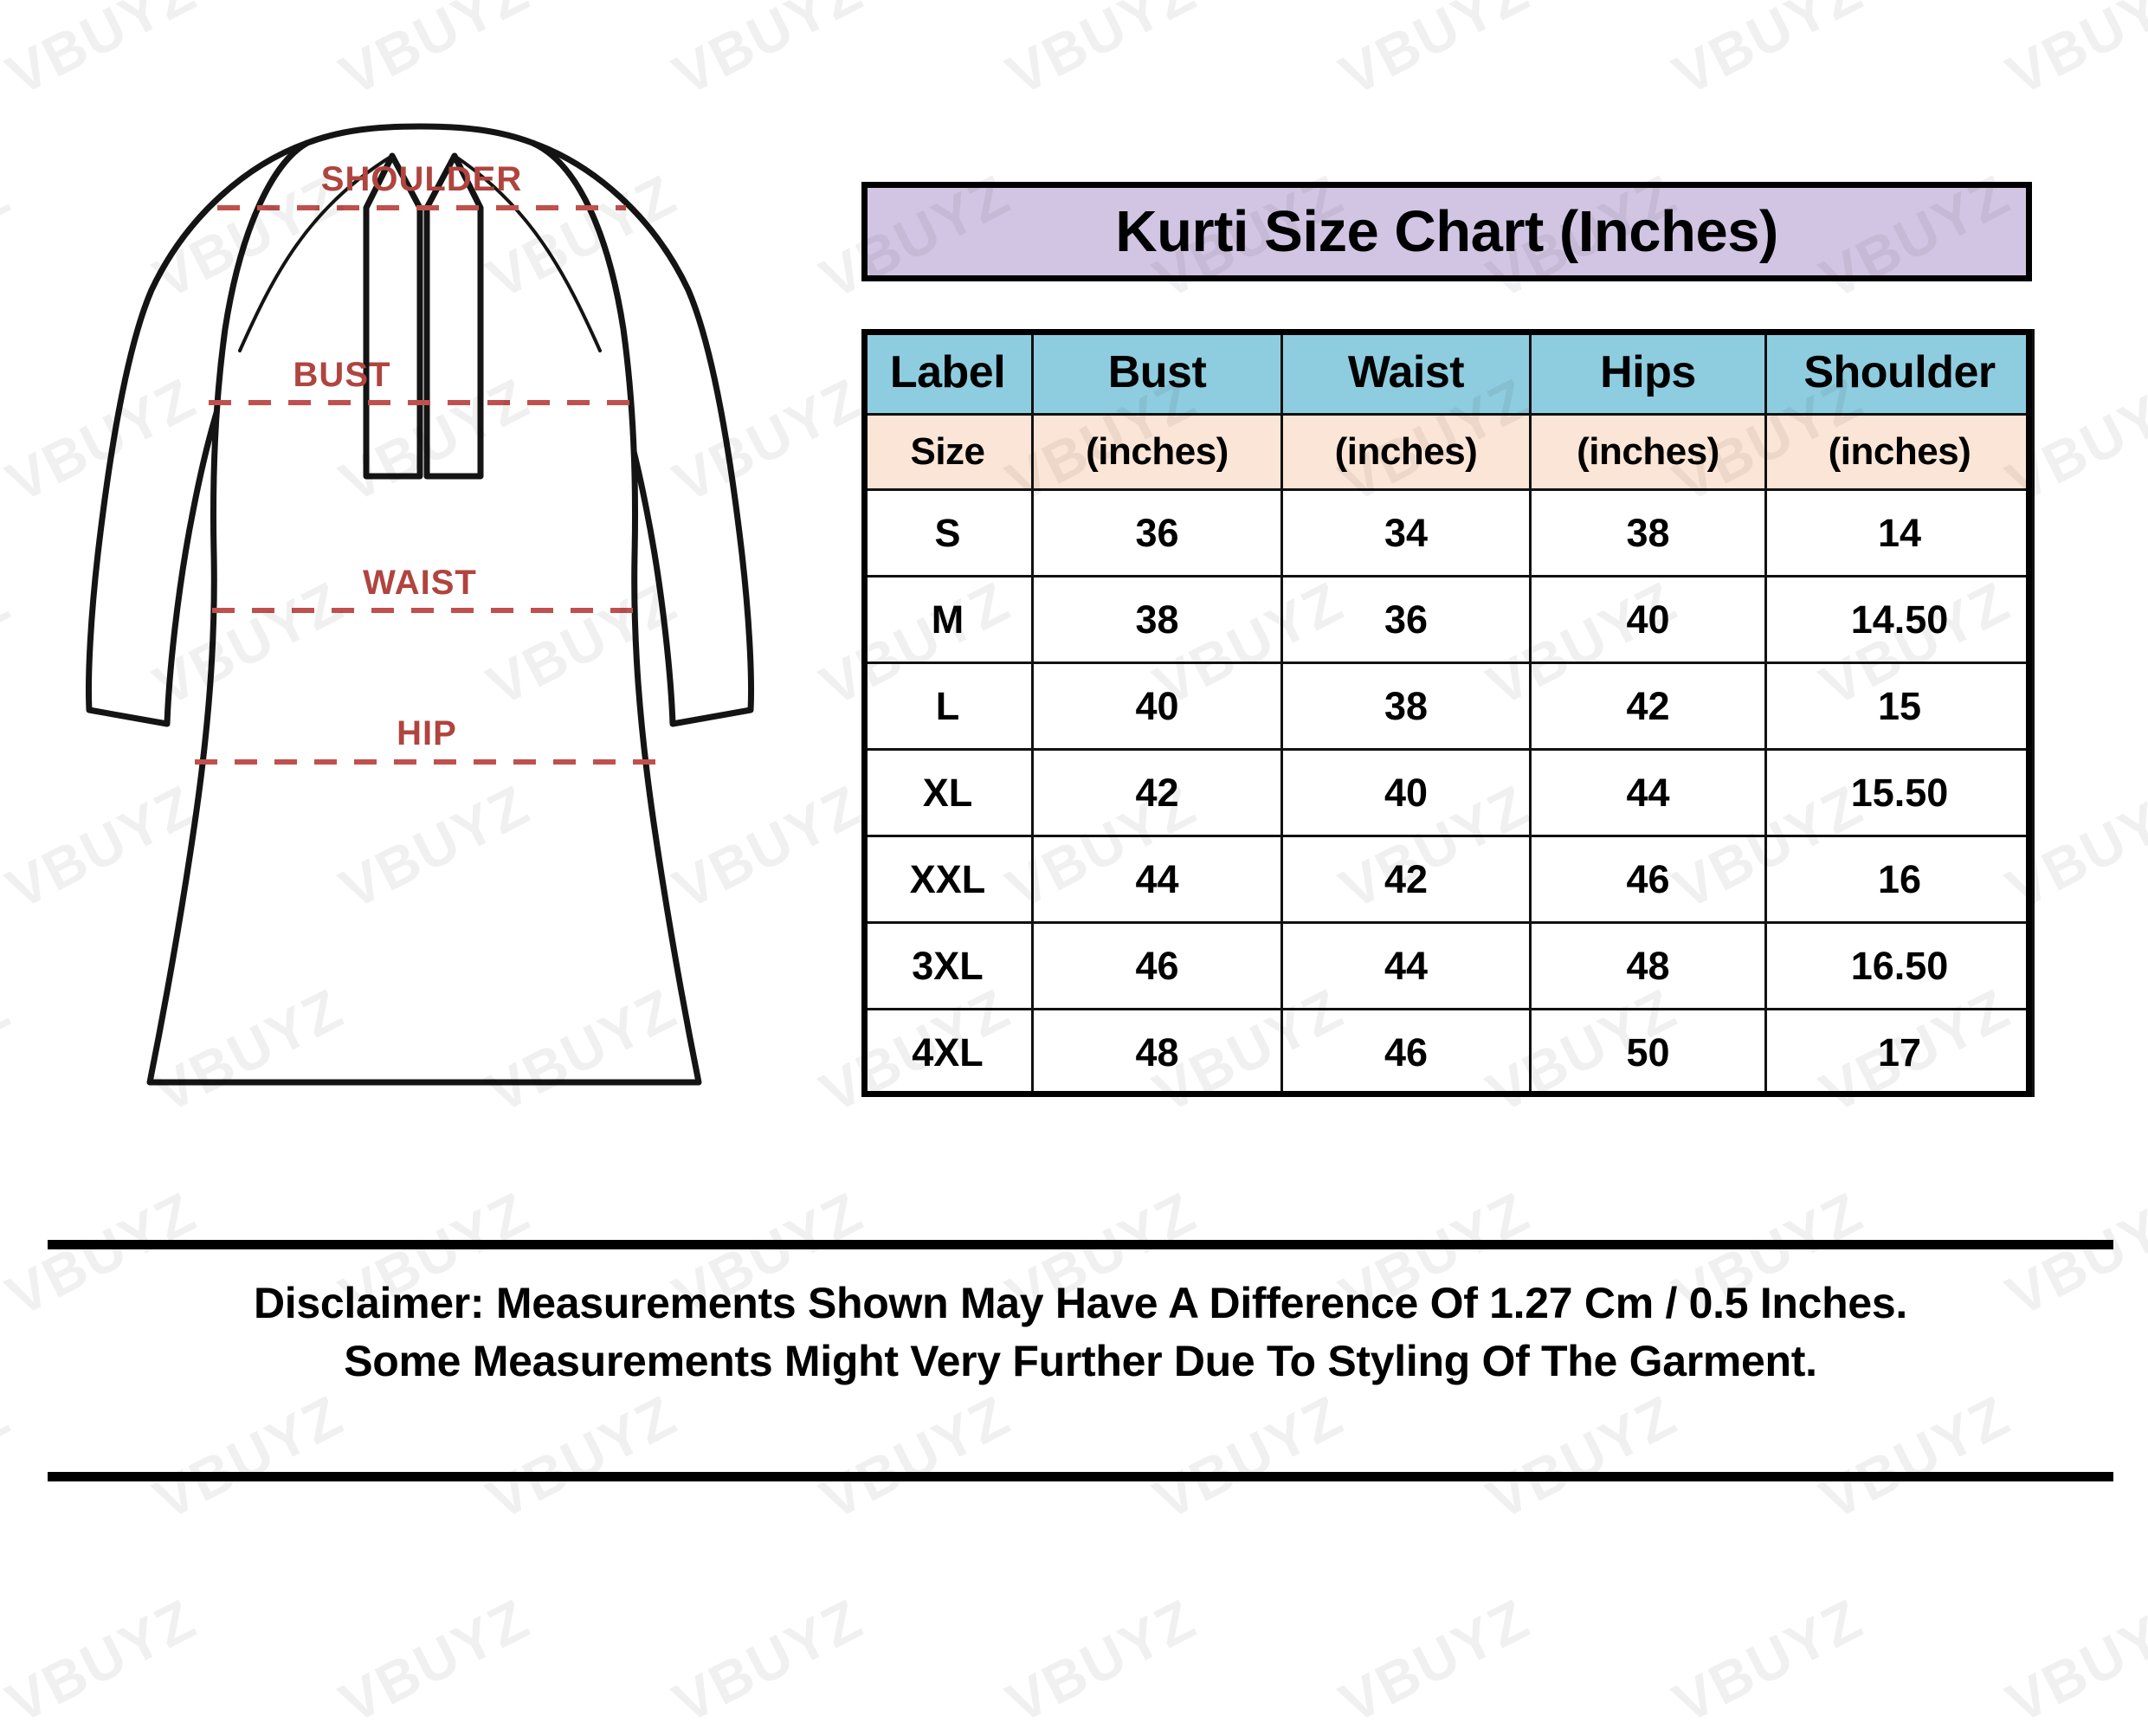  What do you see at coordinates (947, 966) in the screenshot?
I see `cell-label: 3XL` at bounding box center [947, 966].